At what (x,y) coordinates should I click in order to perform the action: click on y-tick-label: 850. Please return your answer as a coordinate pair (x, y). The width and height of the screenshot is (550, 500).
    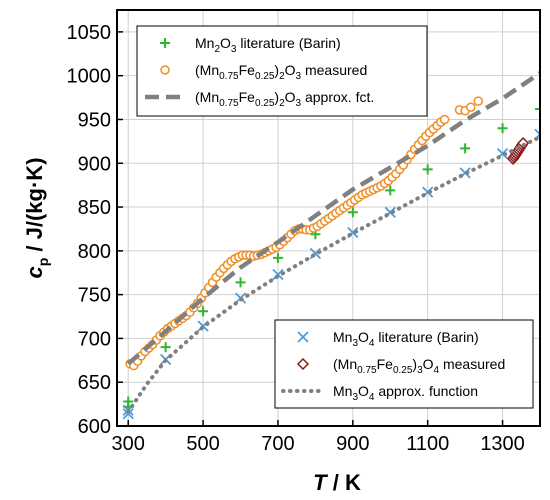
    Looking at the image, I should click on (94, 208).